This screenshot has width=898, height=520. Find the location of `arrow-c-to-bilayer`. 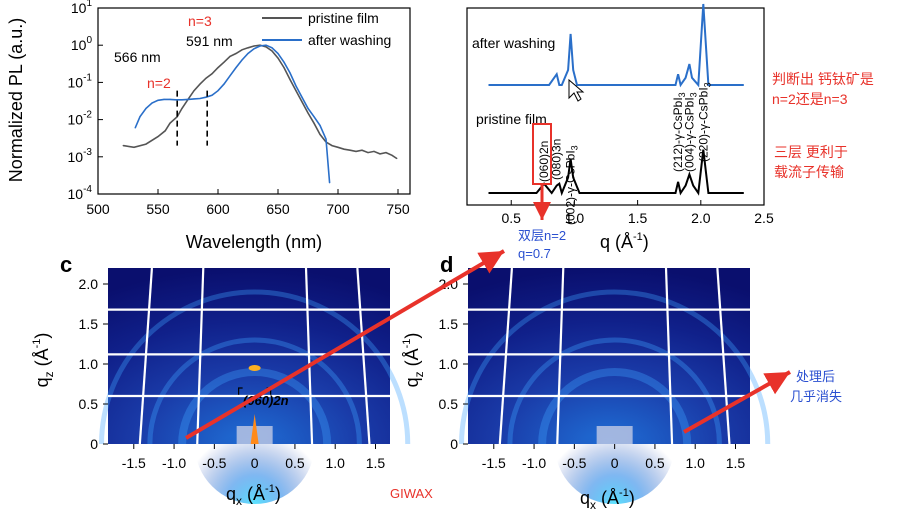

arrow-c-to-bilayer is located at coordinates (345, 344).